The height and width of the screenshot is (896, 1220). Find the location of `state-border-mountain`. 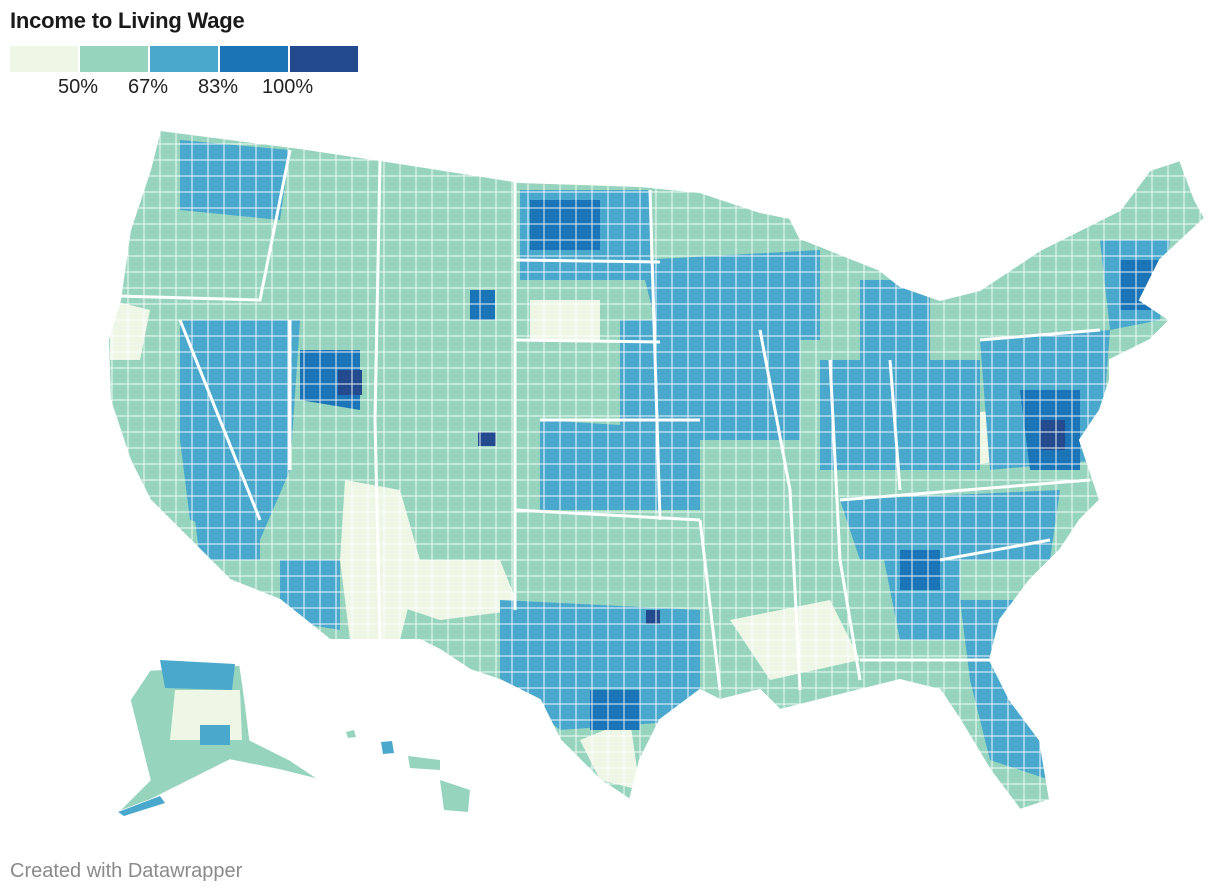

state-border-mountain is located at coordinates (377, 400).